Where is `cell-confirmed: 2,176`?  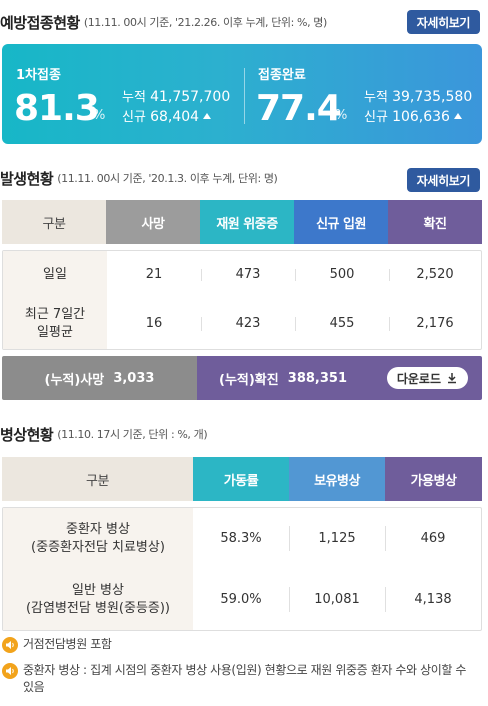
cell-confirmed: 2,176 is located at coordinates (435, 324).